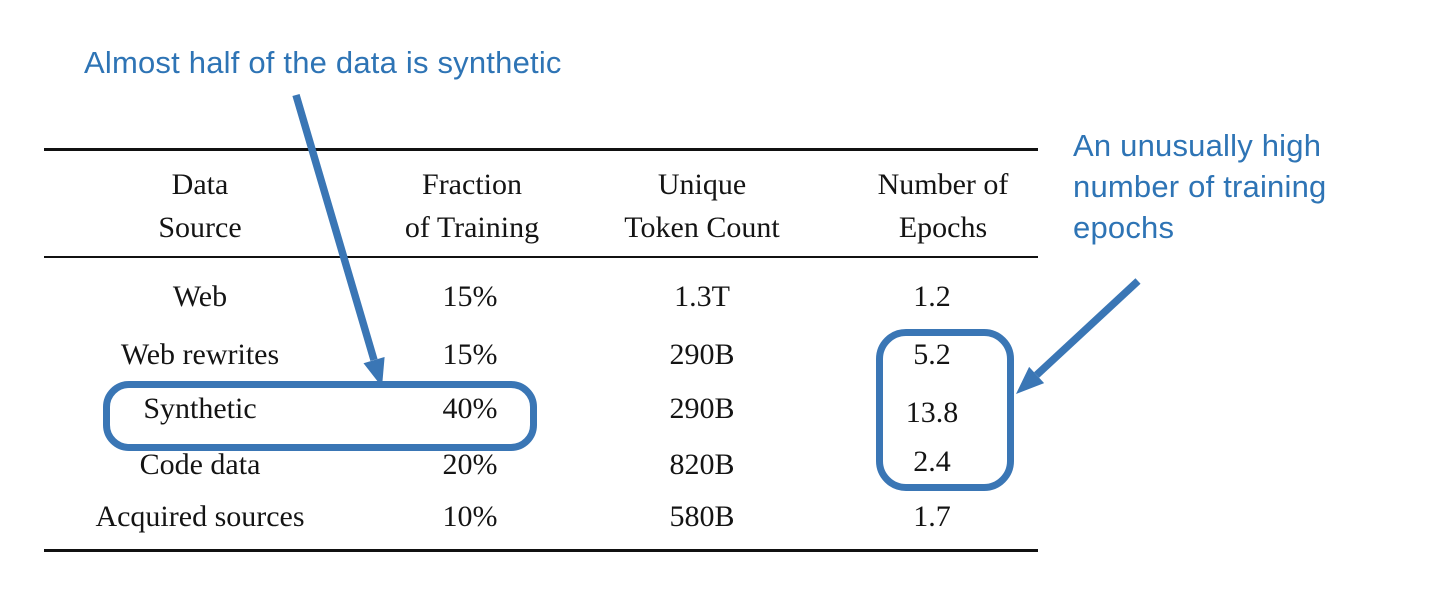  What do you see at coordinates (200, 516) in the screenshot?
I see `table-cell: Acquired sources` at bounding box center [200, 516].